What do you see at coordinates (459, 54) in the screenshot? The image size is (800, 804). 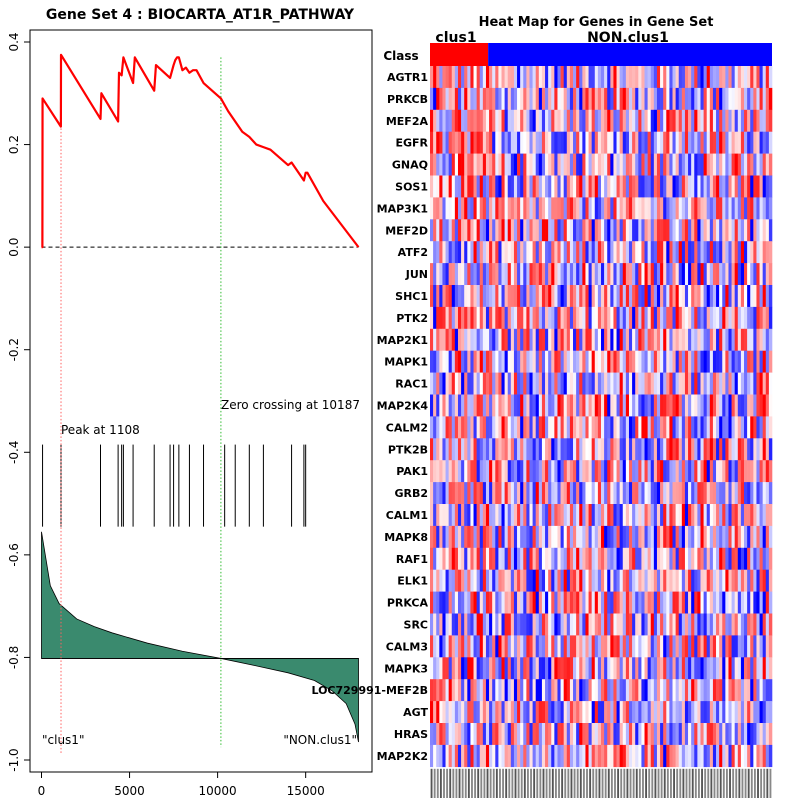 I see `class-bar-clus1` at bounding box center [459, 54].